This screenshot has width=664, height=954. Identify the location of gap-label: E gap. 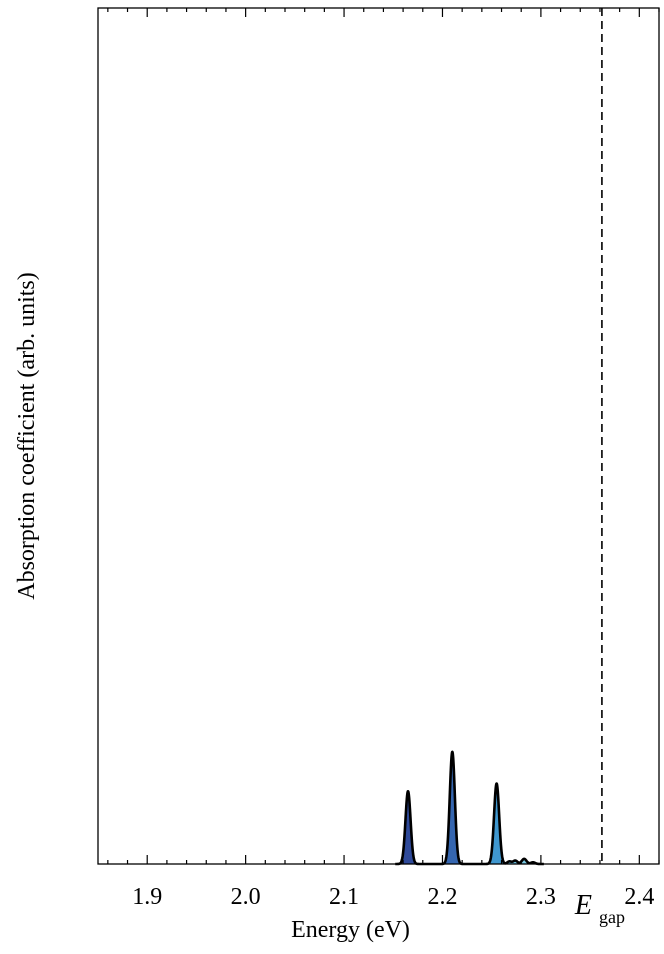
(599, 908).